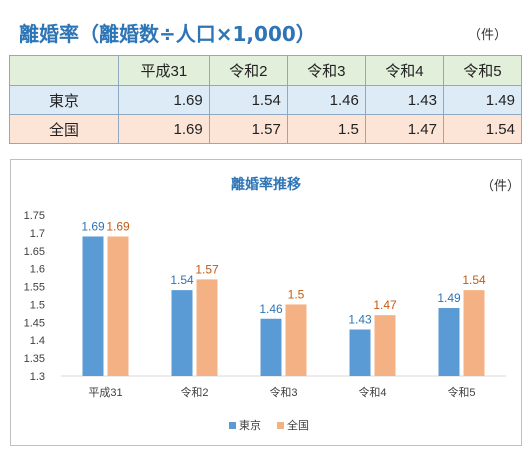  What do you see at coordinates (34, 359) in the screenshot?
I see `y-tick-label: 1.35` at bounding box center [34, 359].